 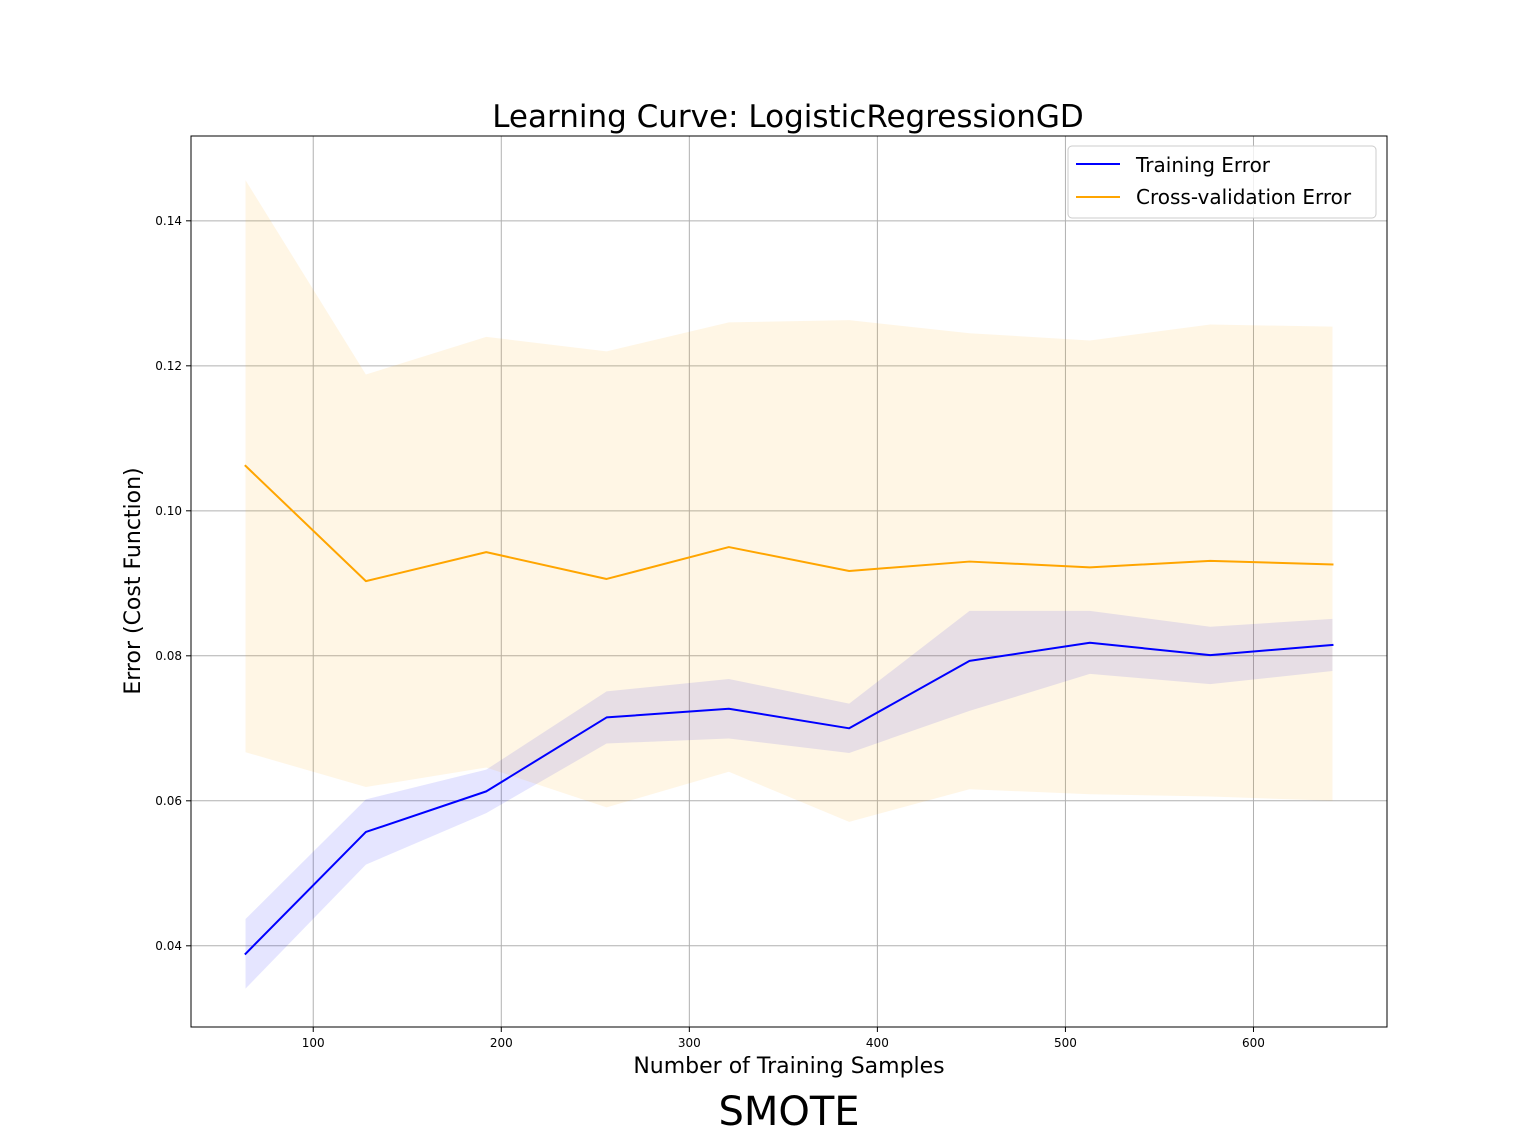 What do you see at coordinates (168, 946) in the screenshot?
I see `y-tick-label: 0.04` at bounding box center [168, 946].